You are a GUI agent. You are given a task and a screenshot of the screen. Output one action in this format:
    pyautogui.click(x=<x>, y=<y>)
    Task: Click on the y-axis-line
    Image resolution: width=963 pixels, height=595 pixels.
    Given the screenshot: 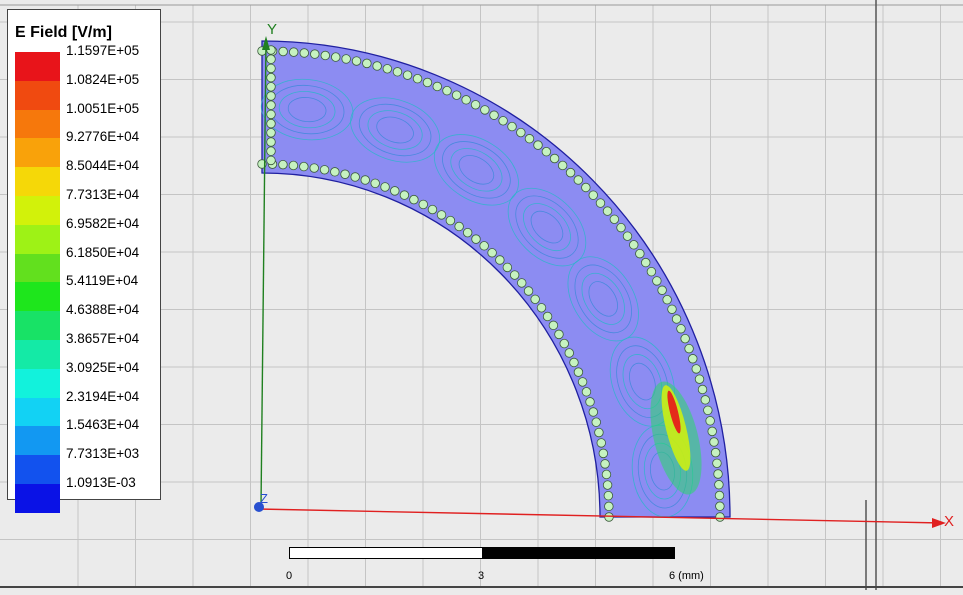 What is the action you would take?
    pyautogui.click(x=263, y=273)
    